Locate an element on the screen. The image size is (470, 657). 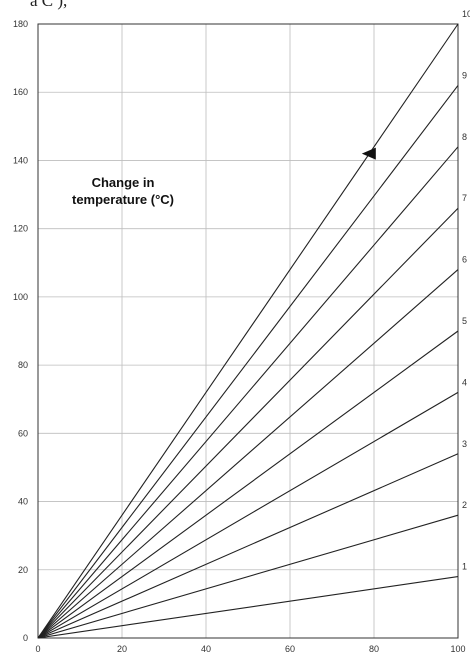
y-tick-label-20: 20 is located at coordinates (23, 570).